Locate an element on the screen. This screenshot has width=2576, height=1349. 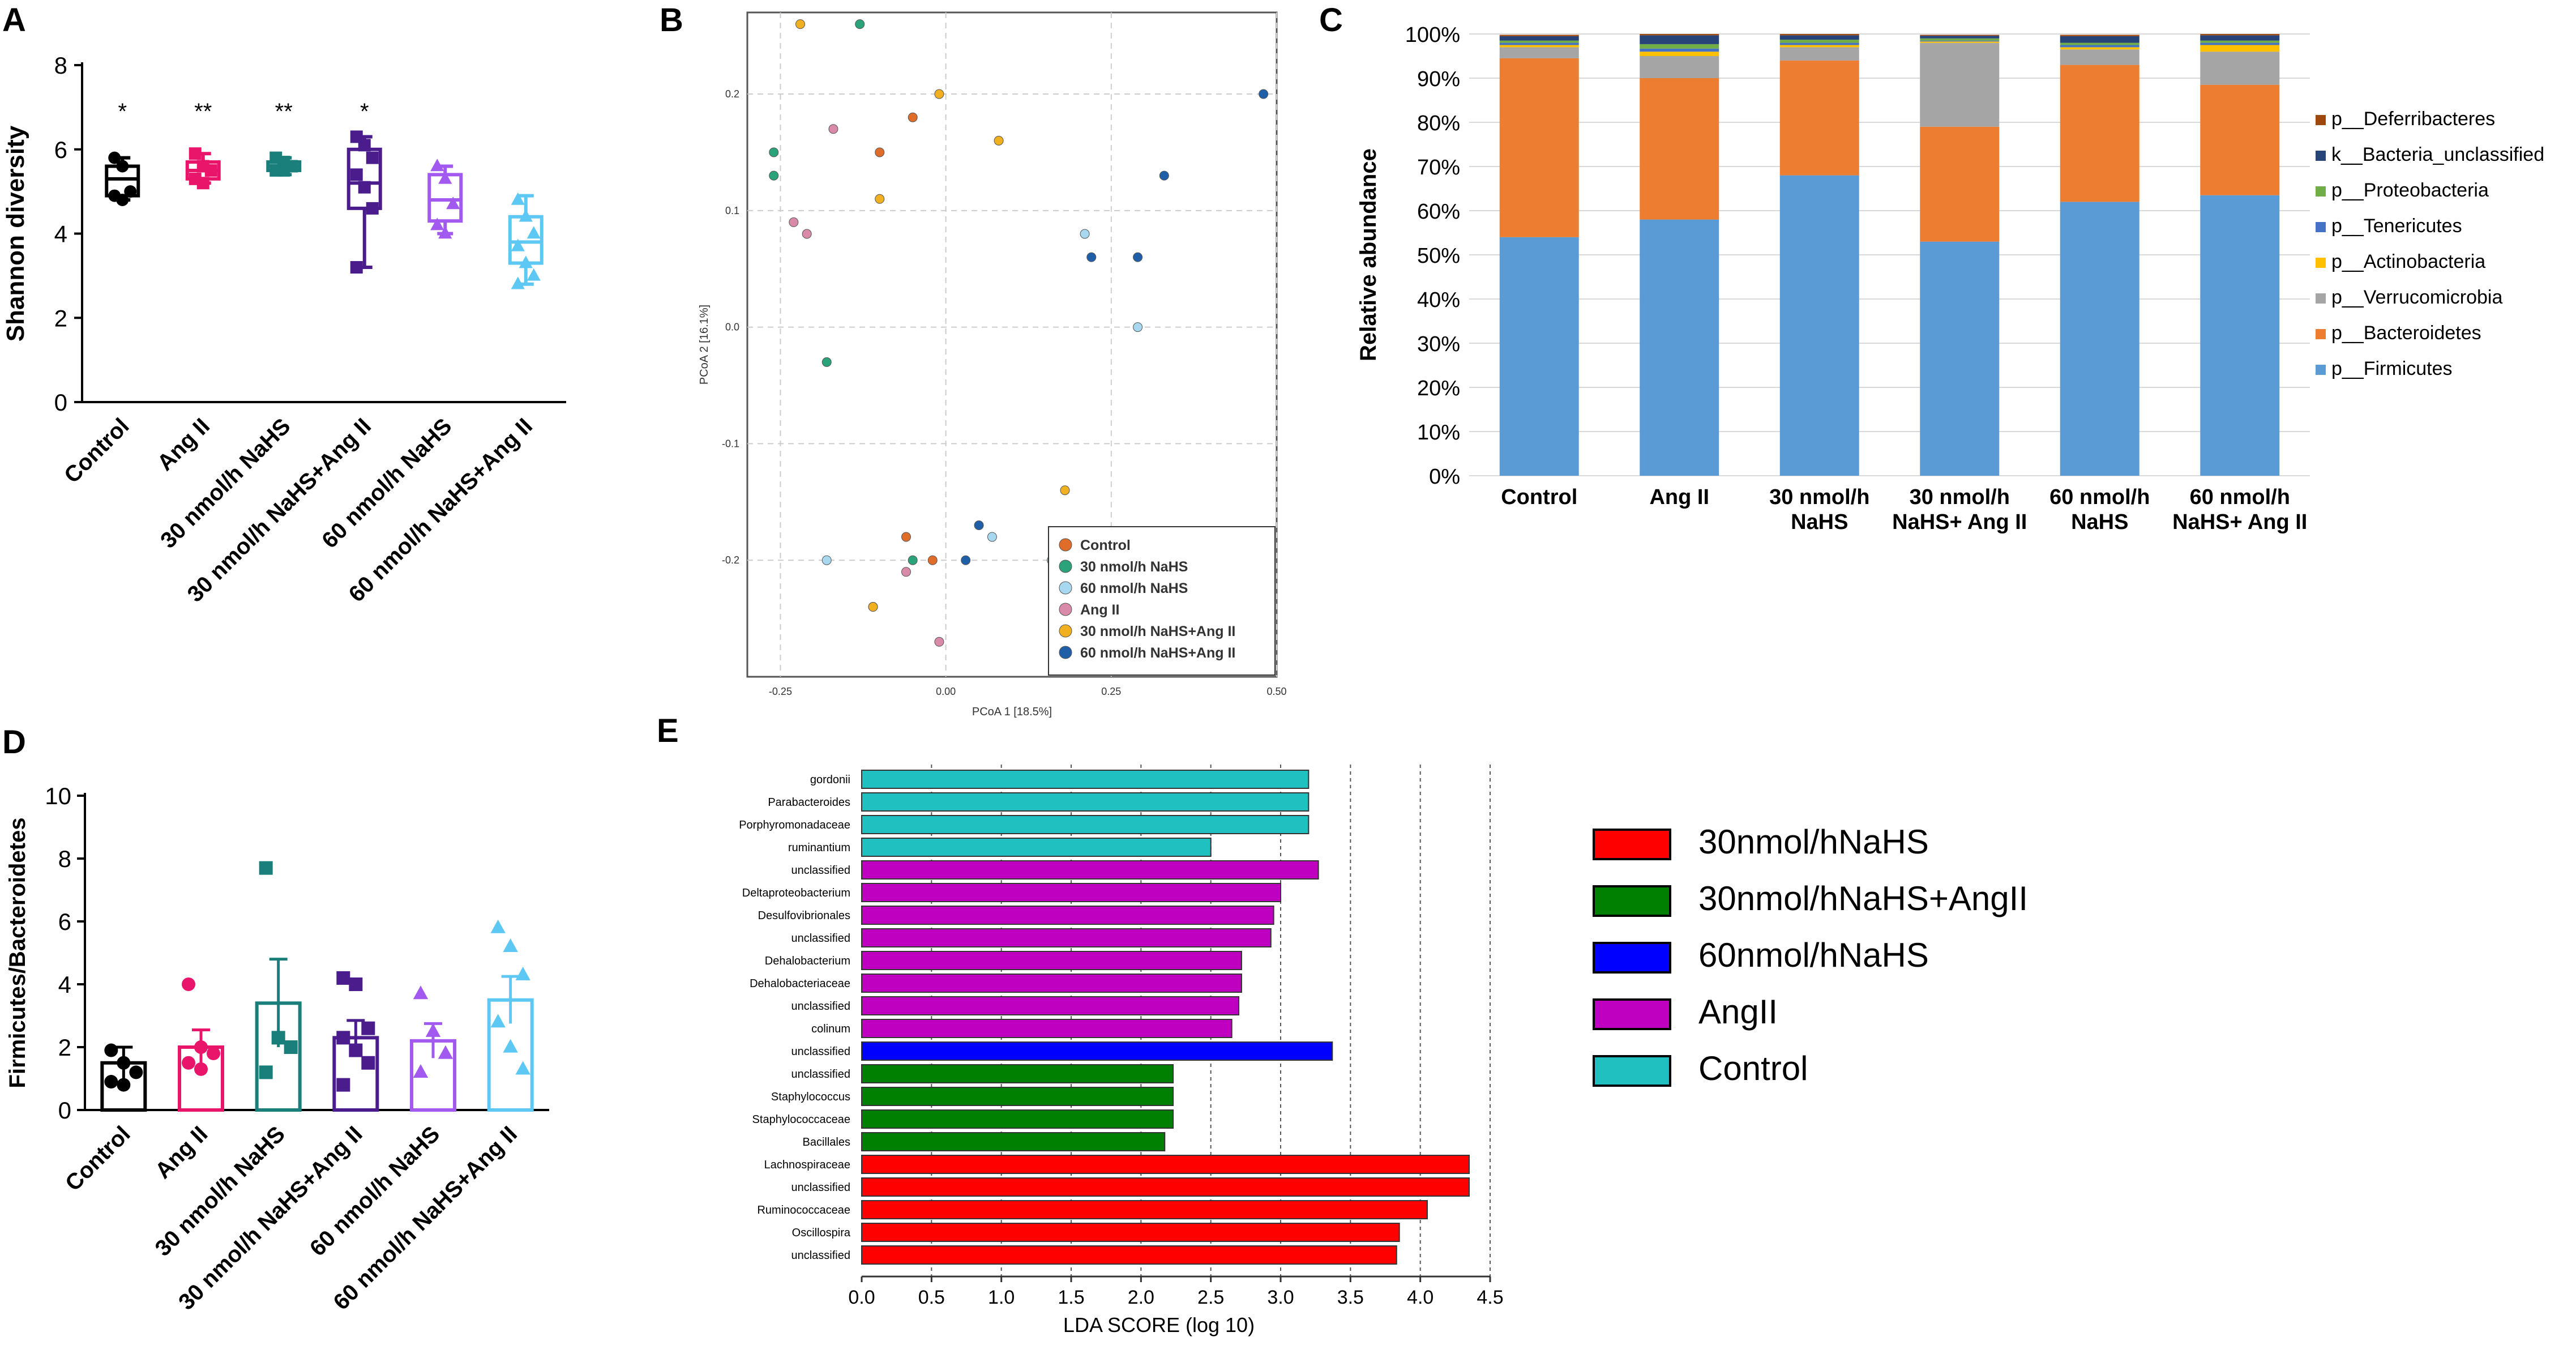
bar-label: Porphyromonadaceae is located at coordinates (794, 825).